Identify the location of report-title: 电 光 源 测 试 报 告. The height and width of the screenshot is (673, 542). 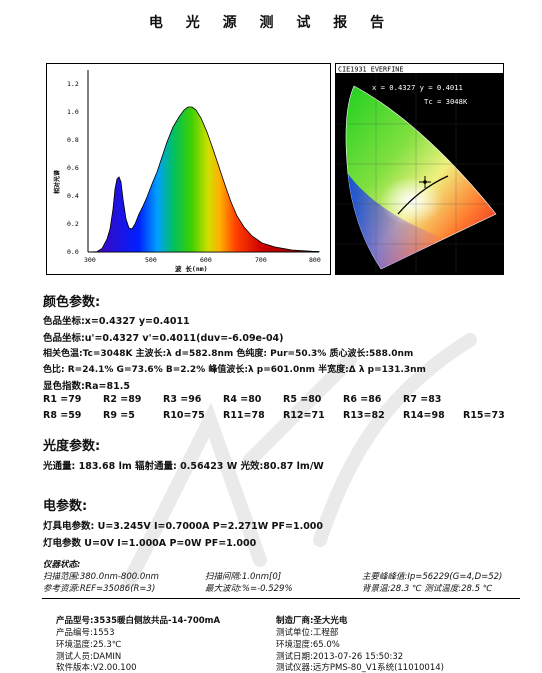
(271, 23).